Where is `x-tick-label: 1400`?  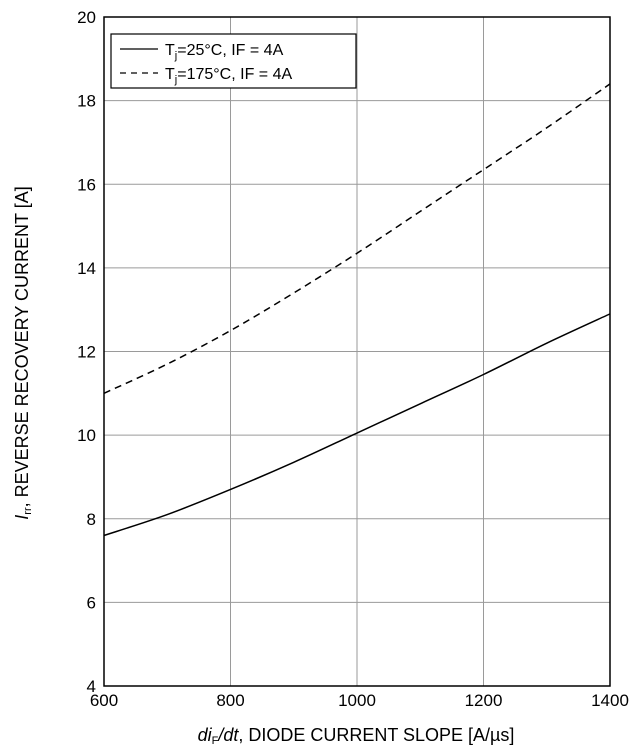 x-tick-label: 1400 is located at coordinates (610, 700).